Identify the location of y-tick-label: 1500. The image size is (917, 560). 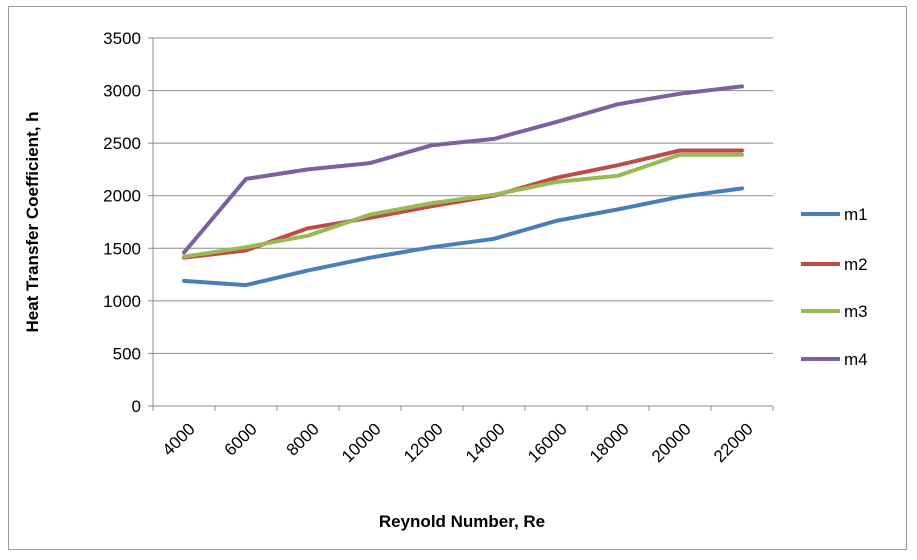
(122, 248).